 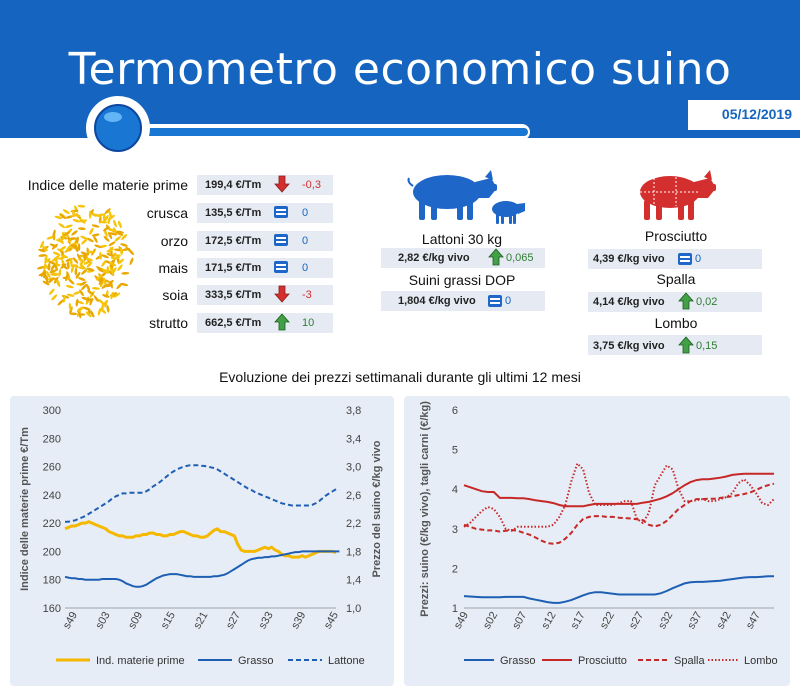 I want to click on y-tick-label: 160, so click(x=52, y=609).